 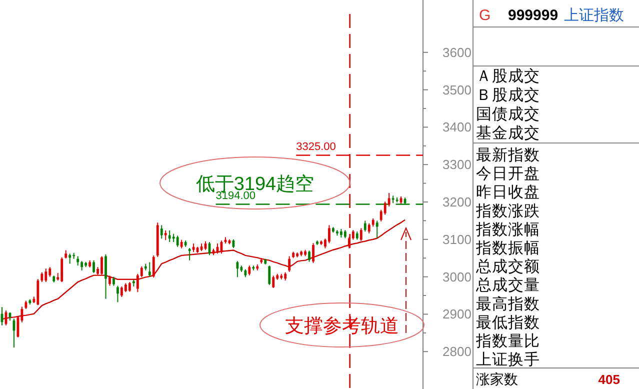 I want to click on text: 今日开盘, so click(x=508, y=174).